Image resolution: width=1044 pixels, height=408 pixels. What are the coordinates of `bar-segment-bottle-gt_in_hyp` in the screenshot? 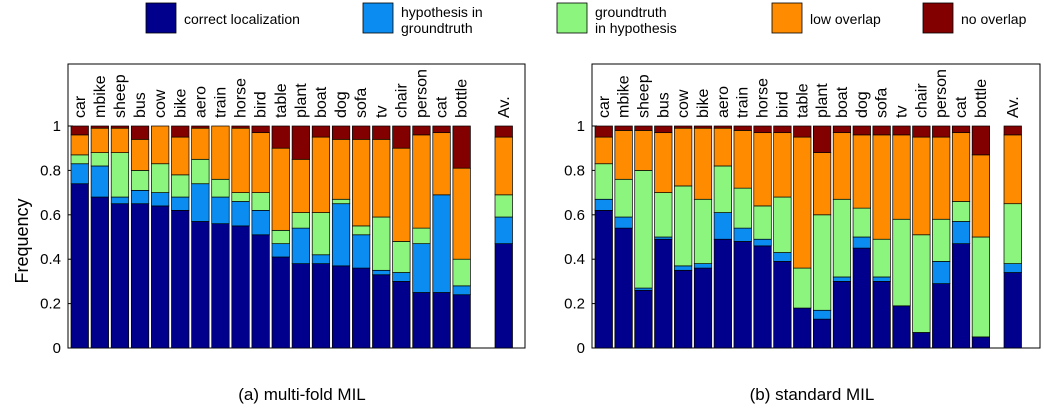 It's located at (461, 272).